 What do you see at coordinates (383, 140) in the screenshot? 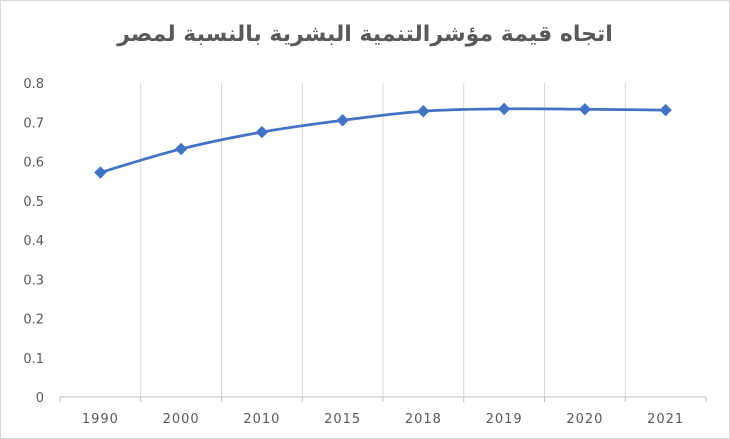
I see `series-group` at bounding box center [383, 140].